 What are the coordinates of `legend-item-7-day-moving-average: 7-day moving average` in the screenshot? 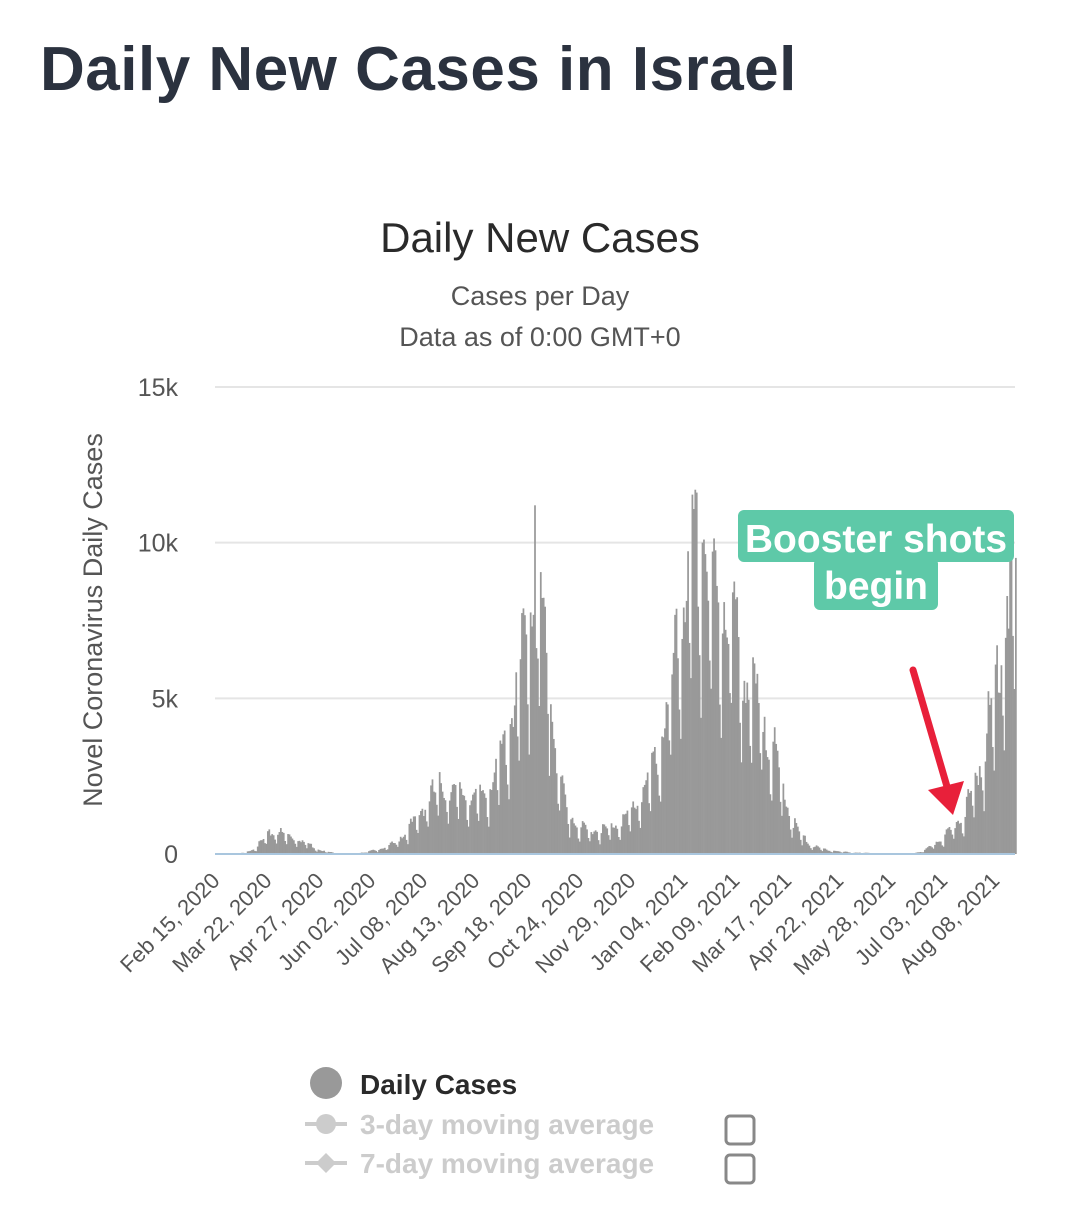 It's located at (479, 1163).